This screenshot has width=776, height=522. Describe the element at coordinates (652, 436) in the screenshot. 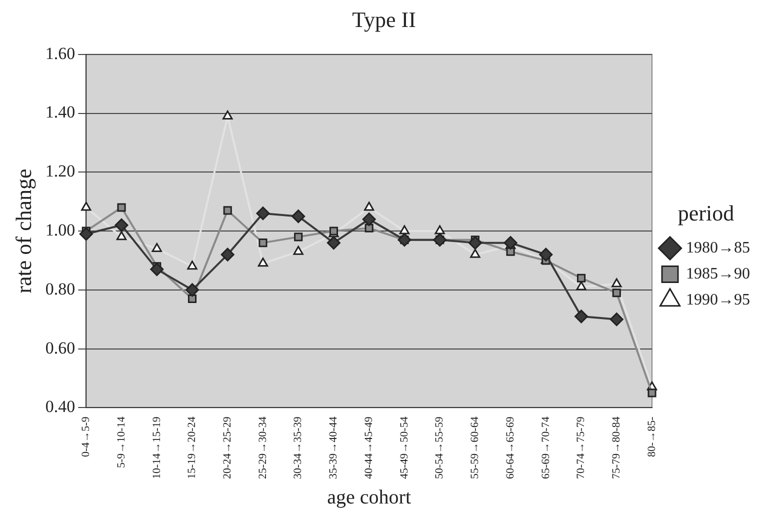

I see `x-tick-label: 80-→85-` at that location.